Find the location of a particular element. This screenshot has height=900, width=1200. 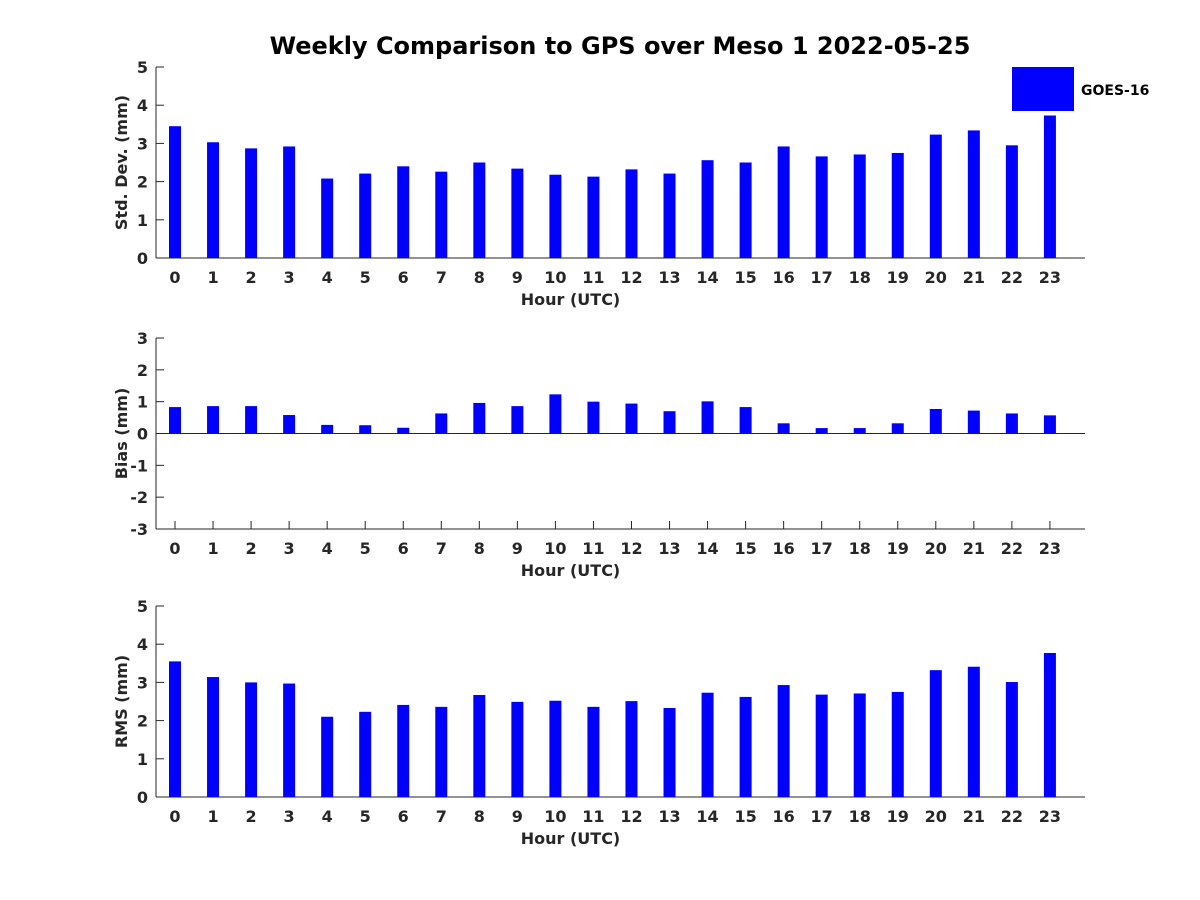

rms-x-tick-label: 0 is located at coordinates (174, 816).